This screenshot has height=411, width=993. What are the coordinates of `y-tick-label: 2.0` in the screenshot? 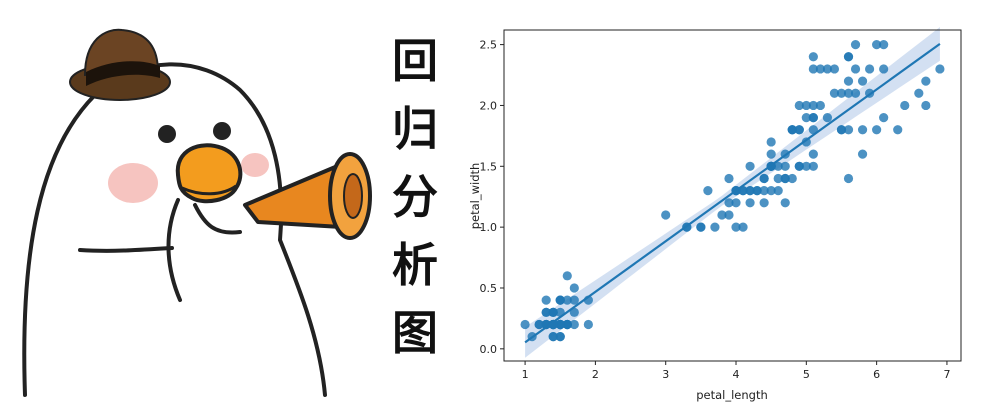 It's located at (489, 105).